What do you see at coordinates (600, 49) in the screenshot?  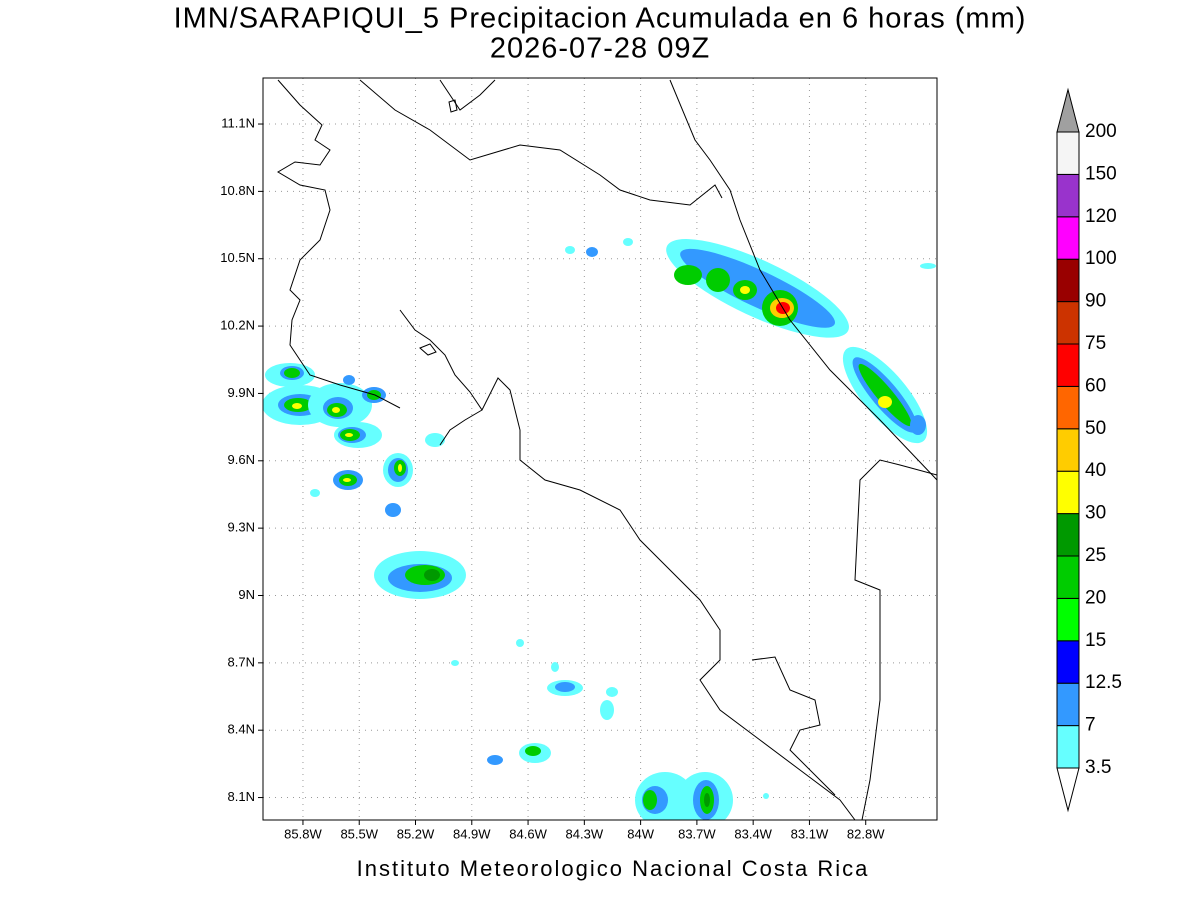 I see `subtitle: 2026-07-28 09Z` at bounding box center [600, 49].